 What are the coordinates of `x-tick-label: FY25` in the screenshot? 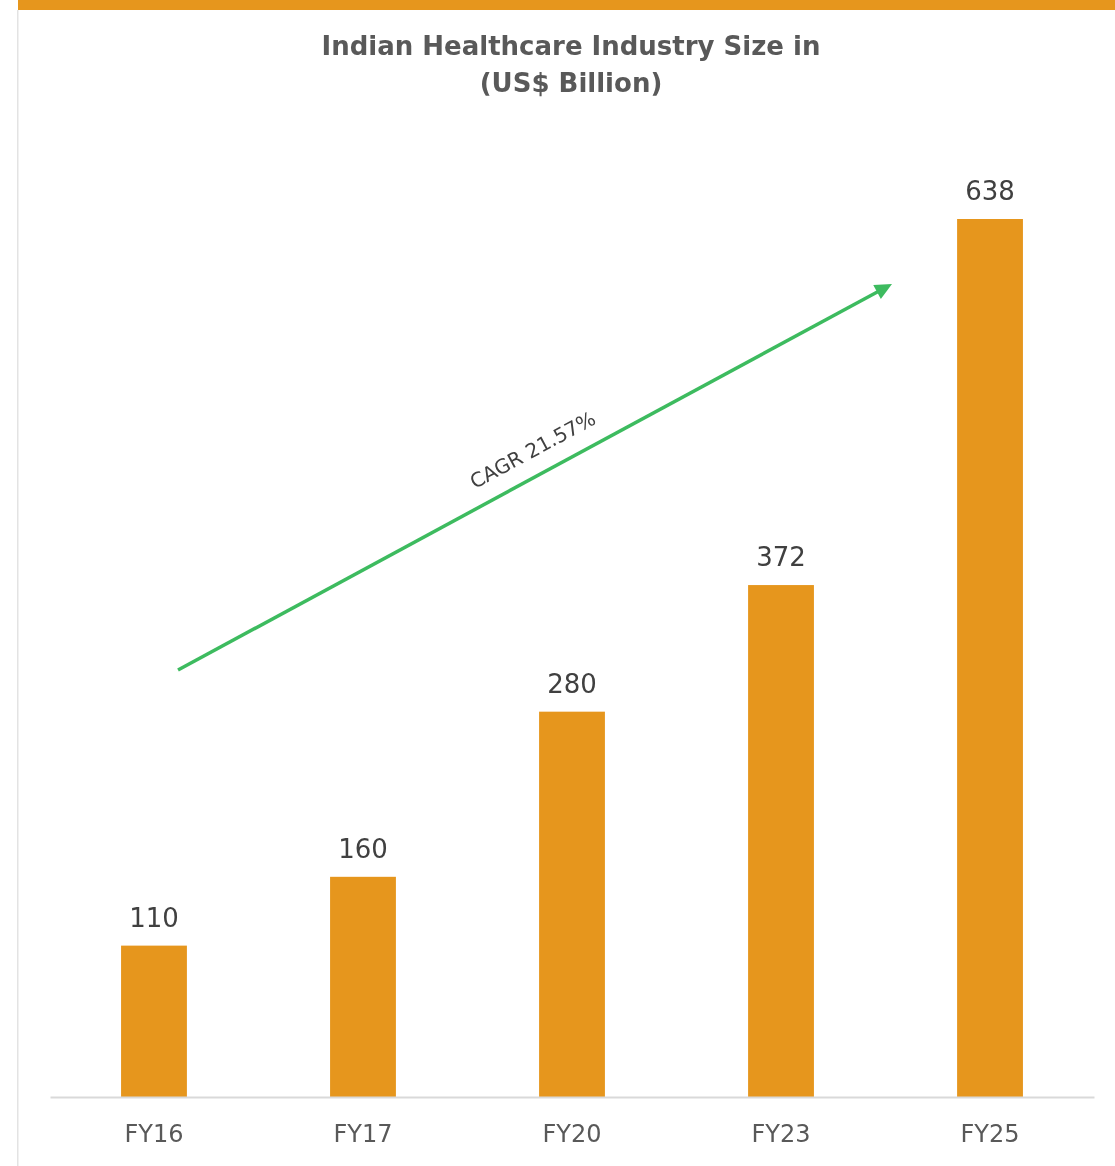 It's located at (990, 1134).